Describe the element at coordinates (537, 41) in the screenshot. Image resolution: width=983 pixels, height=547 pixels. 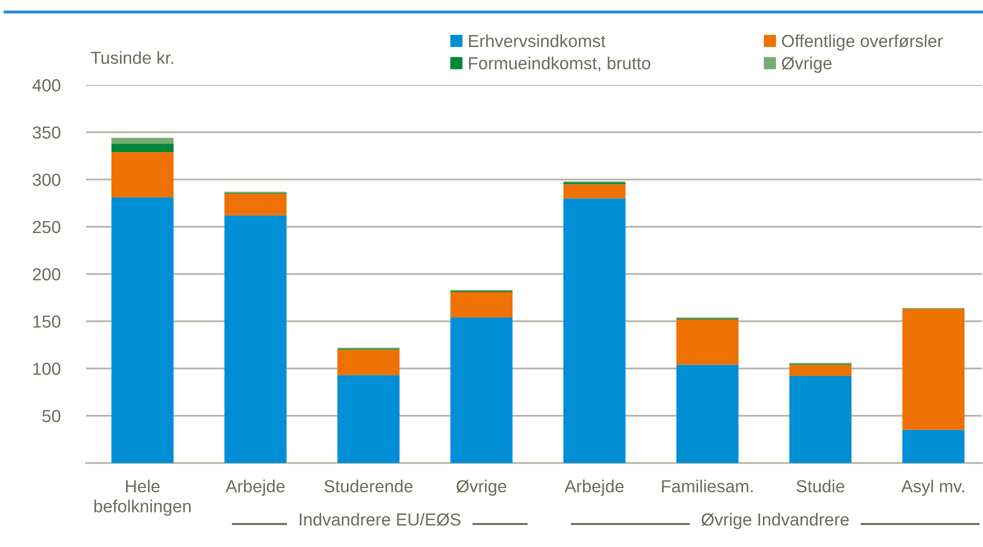
I see `legend-label: Erhvervsindkomst` at that location.